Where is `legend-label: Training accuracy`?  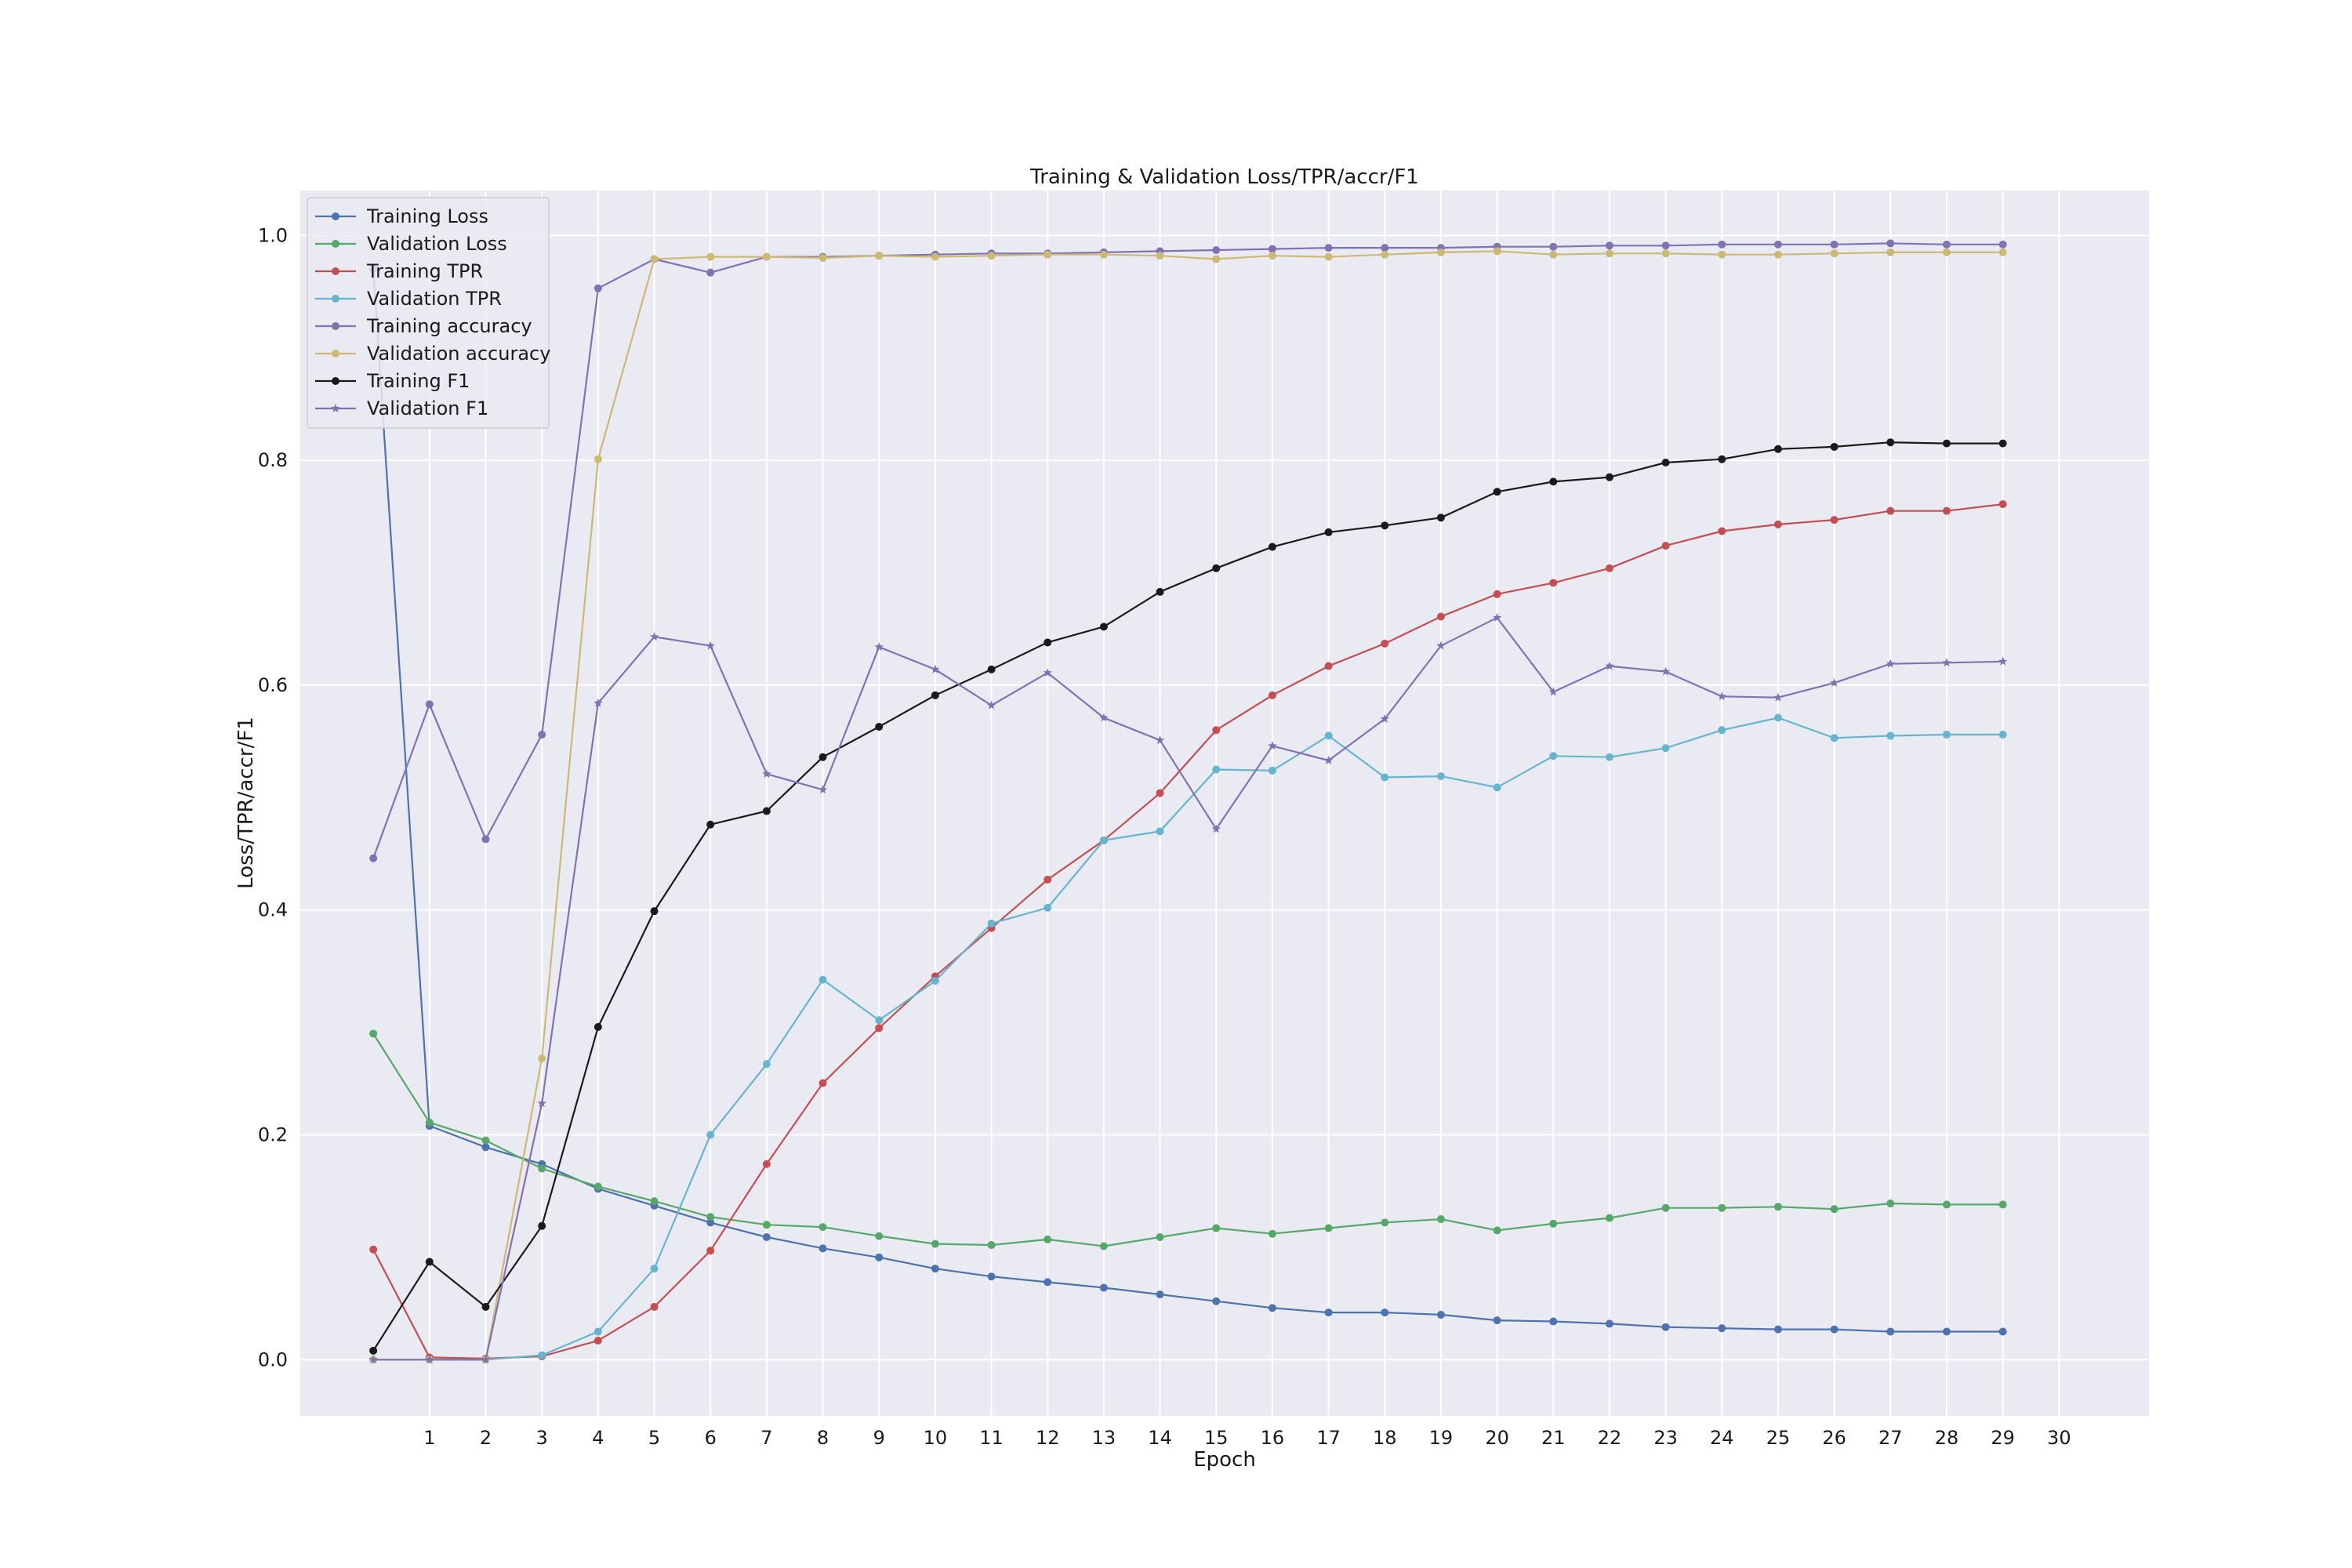 legend-label: Training accuracy is located at coordinates (449, 326).